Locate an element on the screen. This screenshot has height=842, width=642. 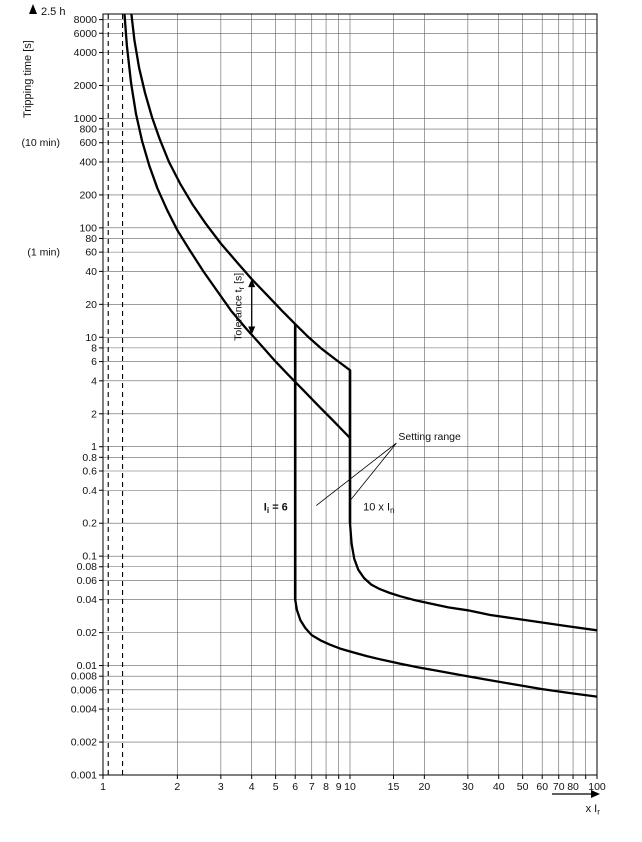
y-tick-label: 6 is located at coordinates (94, 362).